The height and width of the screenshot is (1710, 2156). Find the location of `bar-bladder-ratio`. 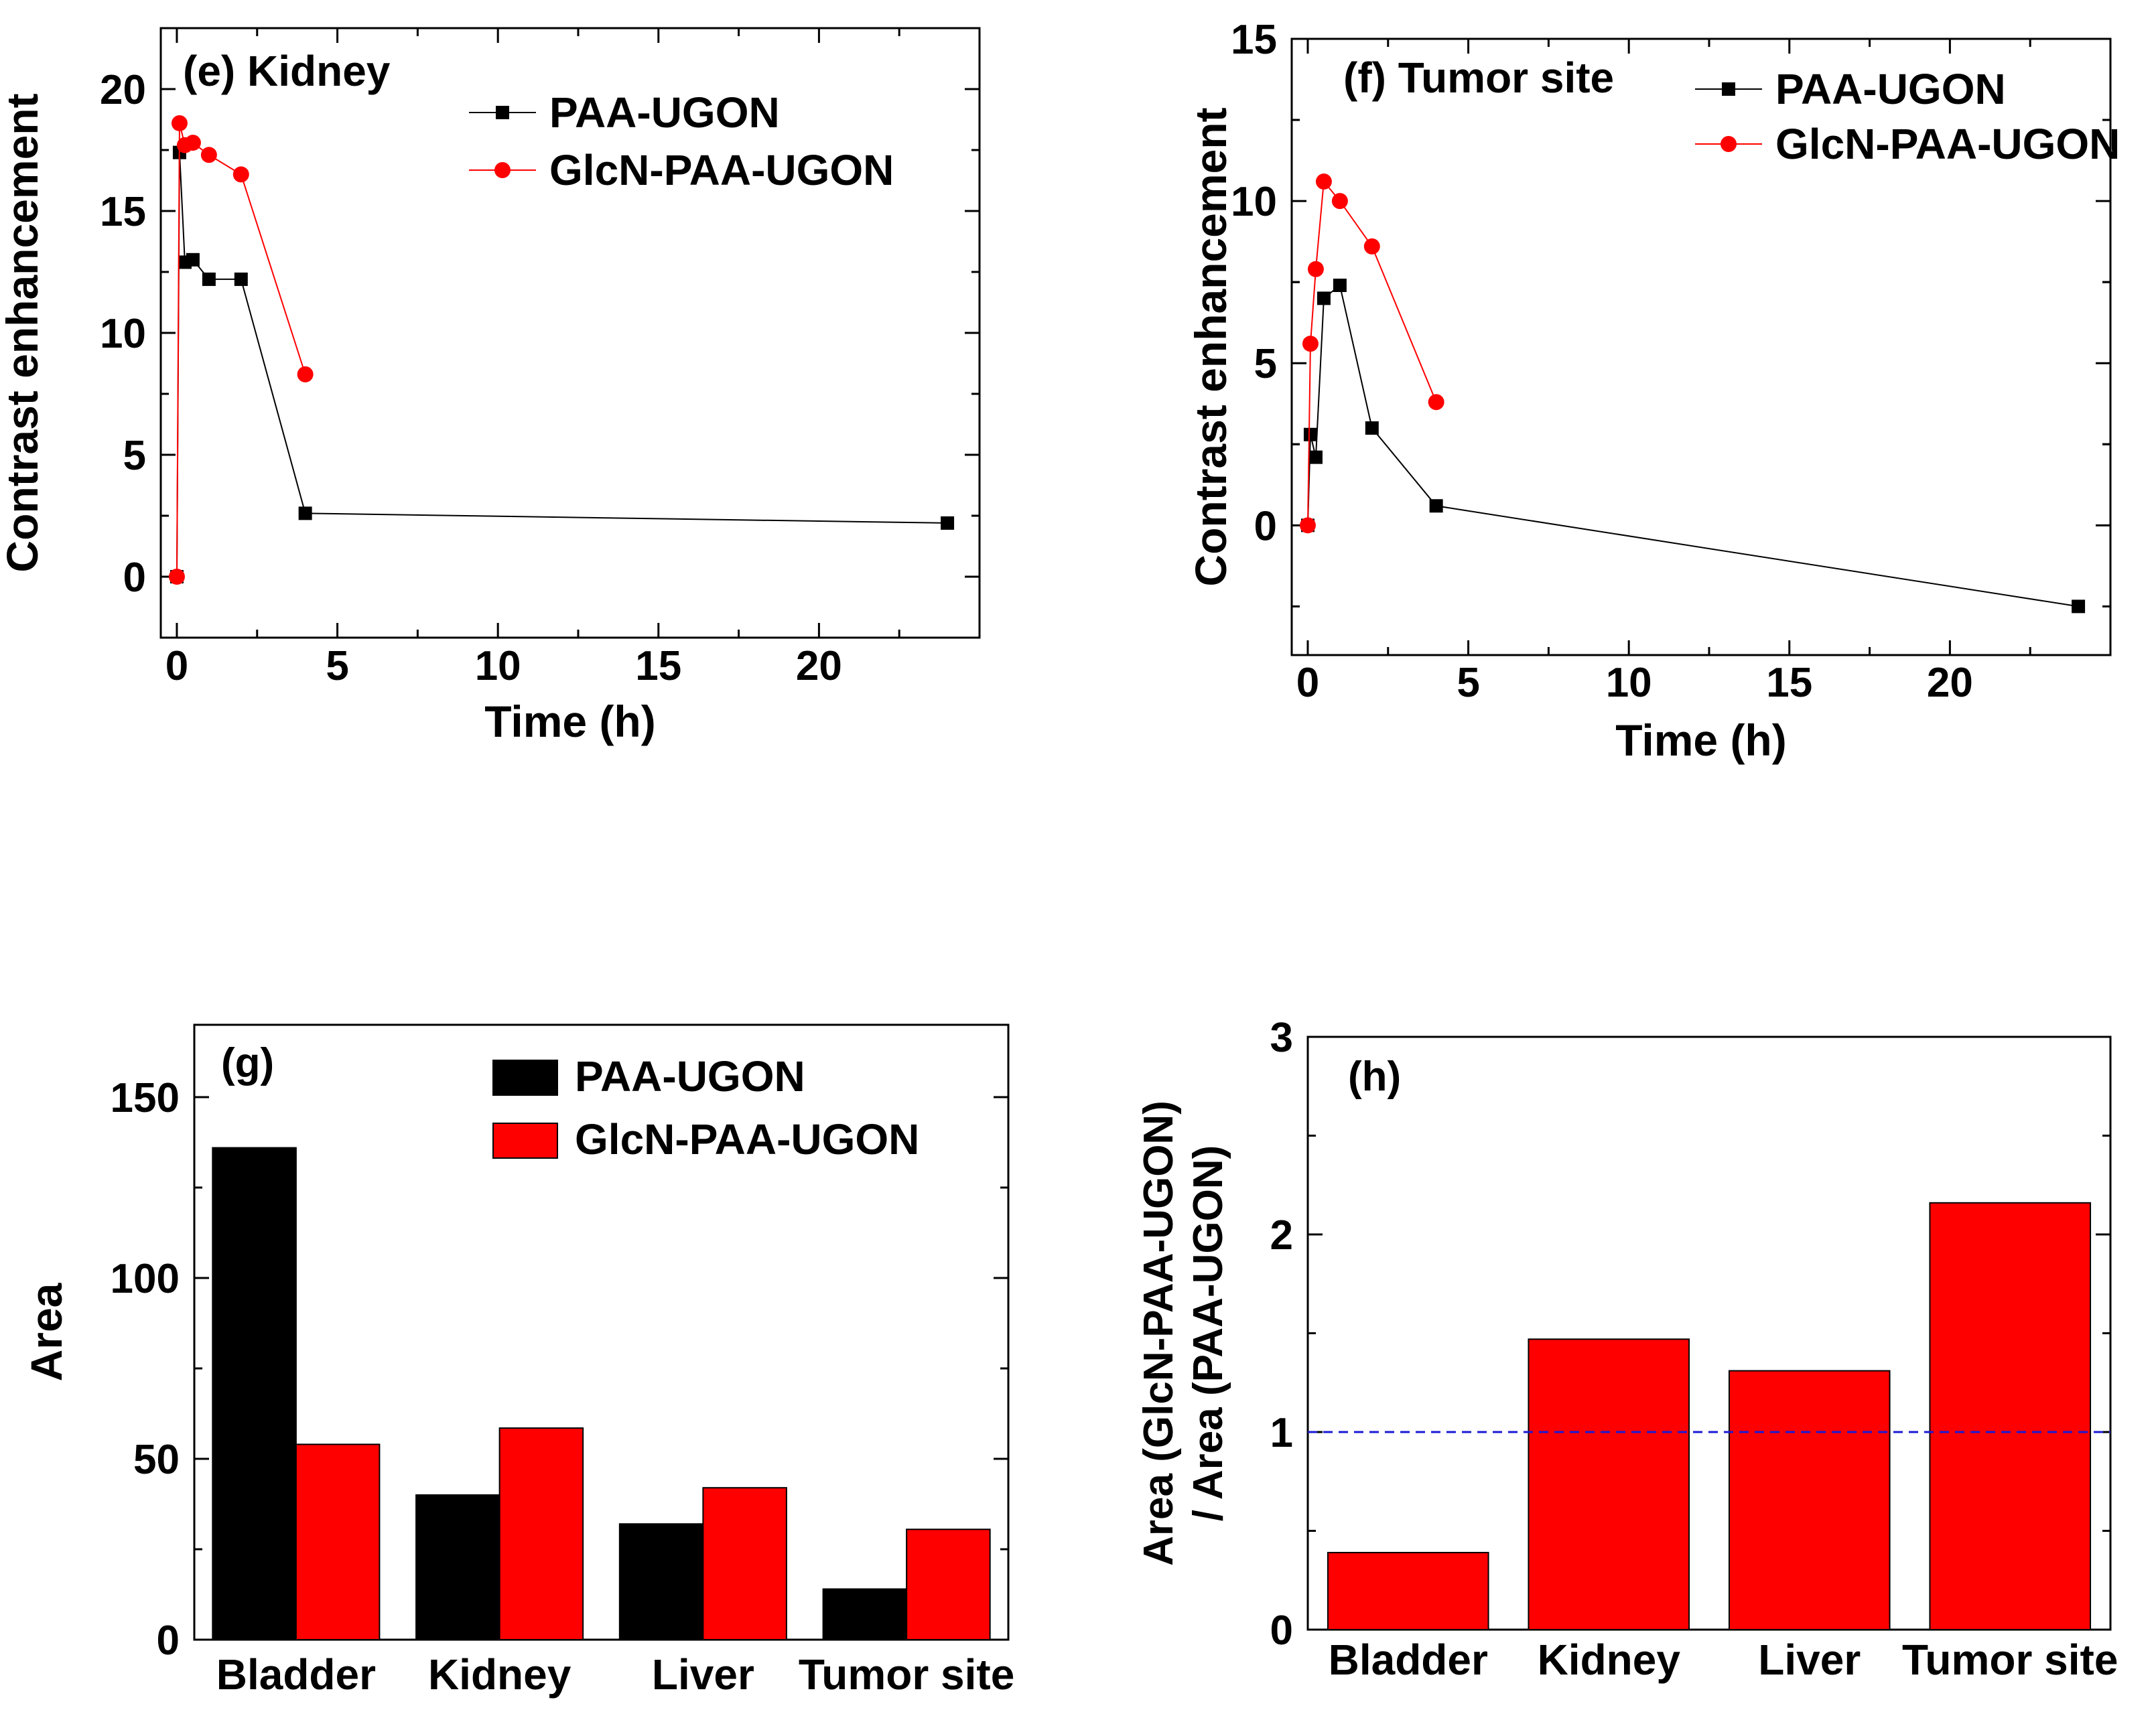

bar-bladder-ratio is located at coordinates (1408, 1590).